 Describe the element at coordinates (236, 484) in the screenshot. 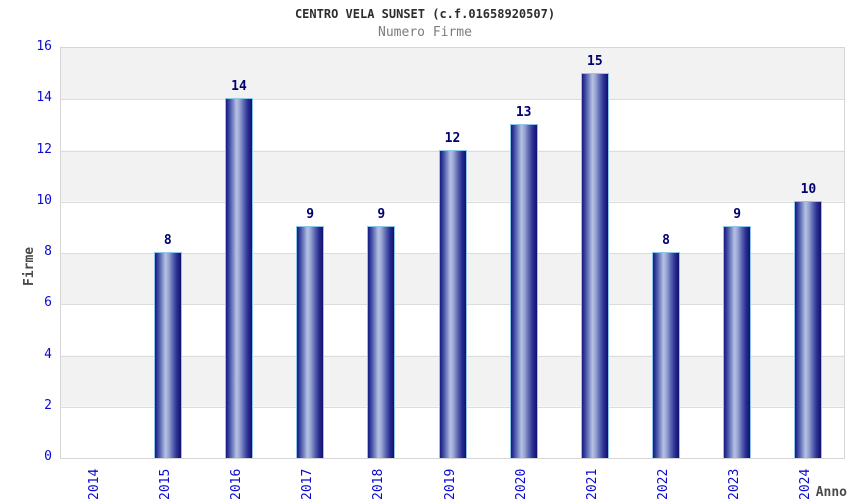

I see `x-tick-label-2016: 2016` at that location.